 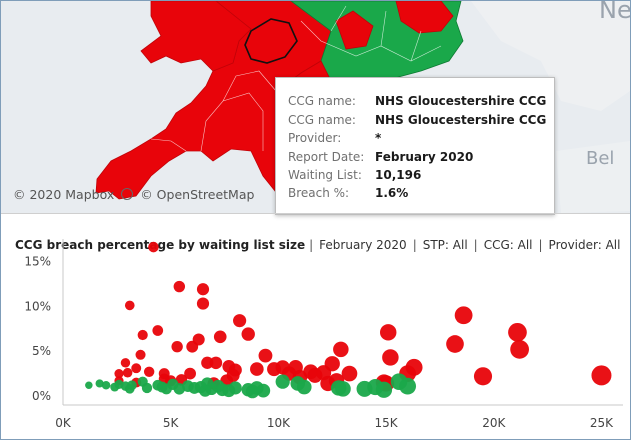 I want to click on y-tick-label: 10%, so click(x=37, y=306).